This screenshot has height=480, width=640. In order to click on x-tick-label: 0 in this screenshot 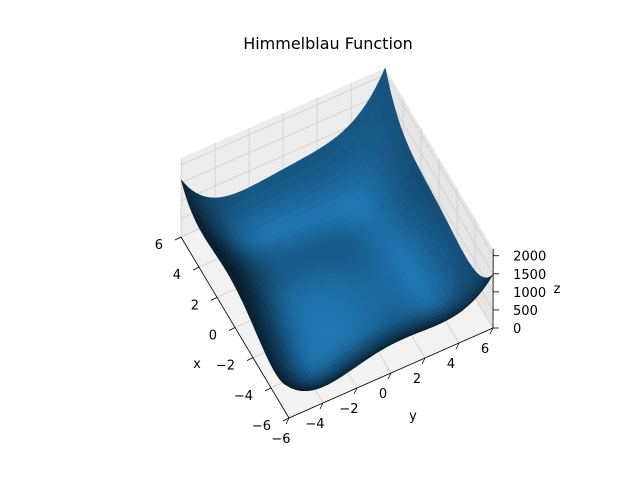, I will do `click(213, 336)`.